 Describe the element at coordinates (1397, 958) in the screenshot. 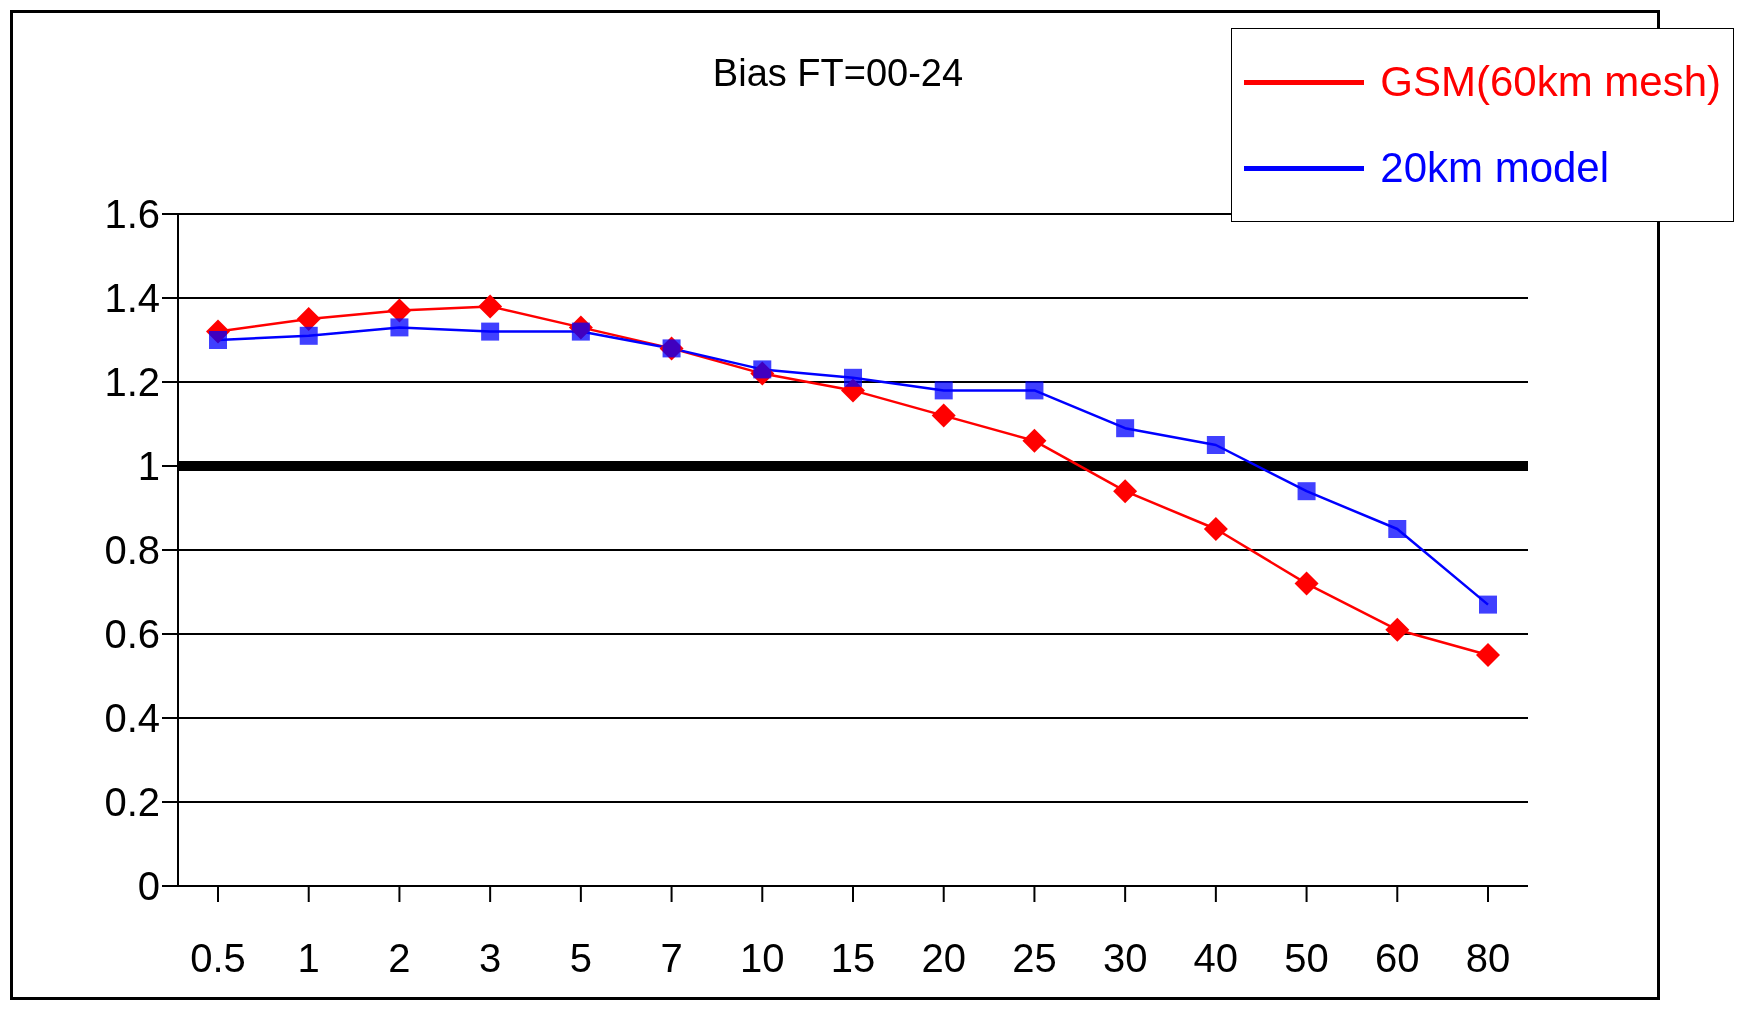

I see `x-tick-label: 60` at that location.